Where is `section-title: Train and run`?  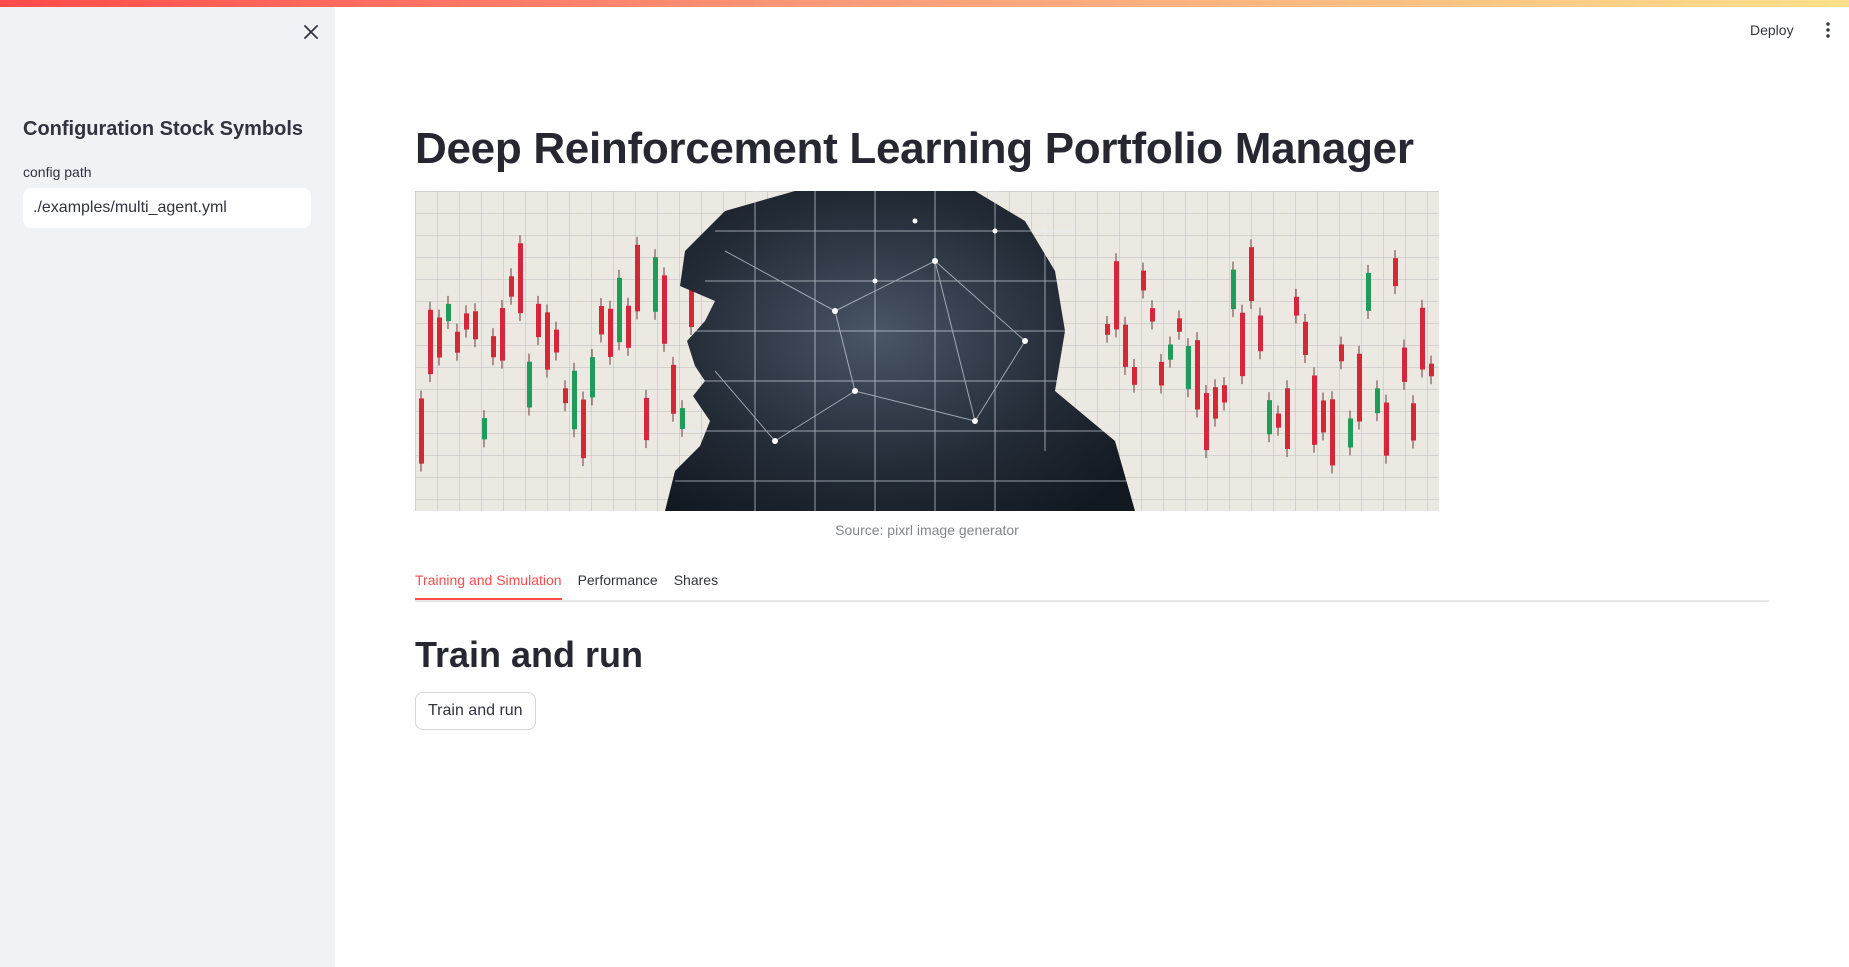
section-title: Train and run is located at coordinates (529, 654).